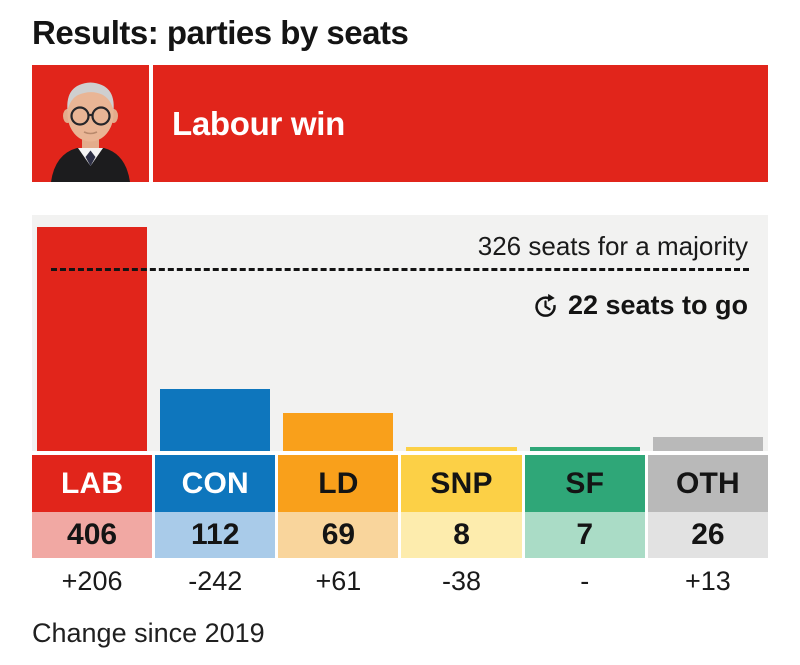  I want to click on party-change-ld: +61, so click(338, 581).